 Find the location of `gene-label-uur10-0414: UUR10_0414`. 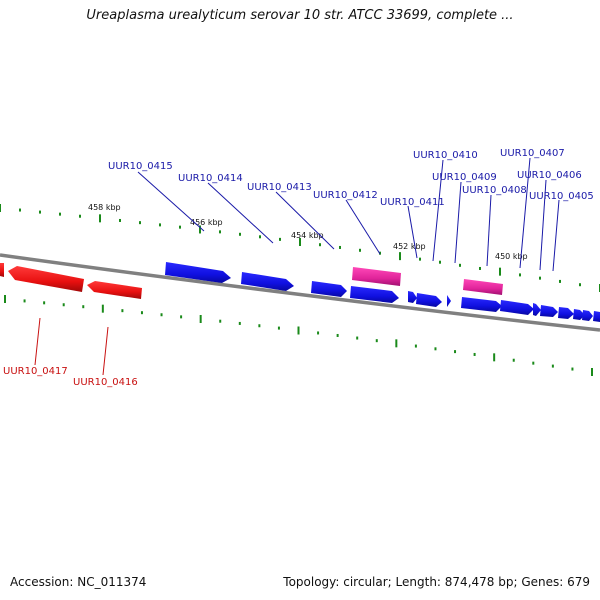

gene-label-uur10-0414: UUR10_0414 is located at coordinates (210, 178).